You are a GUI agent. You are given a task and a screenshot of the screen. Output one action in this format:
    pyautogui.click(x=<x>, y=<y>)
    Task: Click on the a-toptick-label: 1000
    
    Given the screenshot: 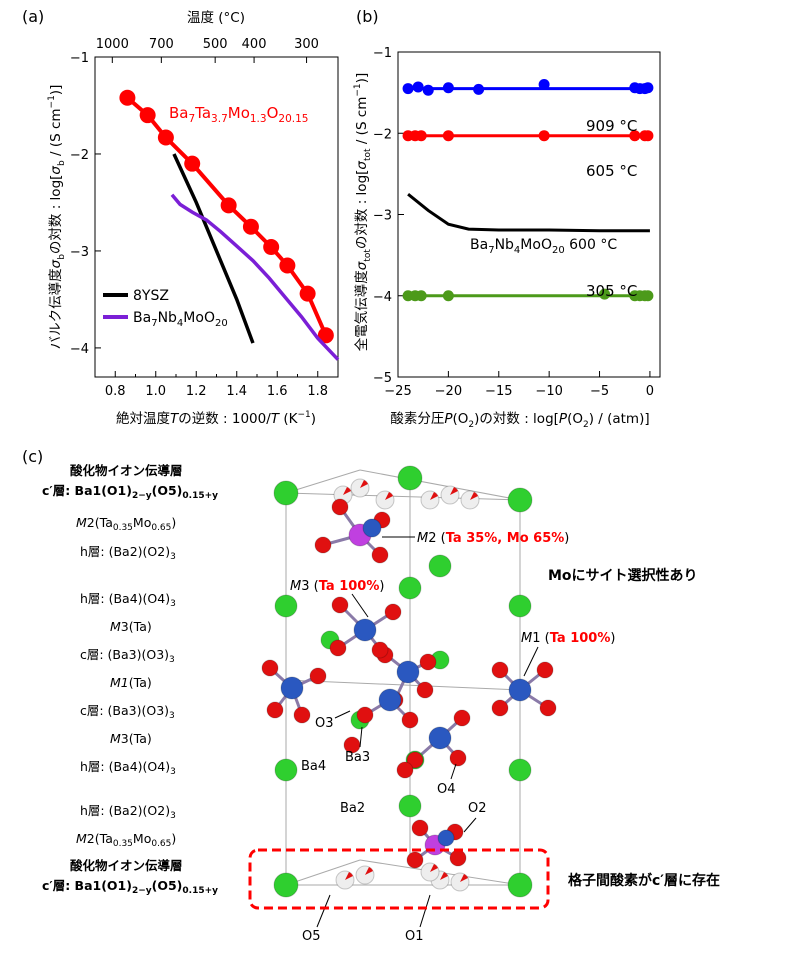 What is the action you would take?
    pyautogui.click(x=112, y=44)
    